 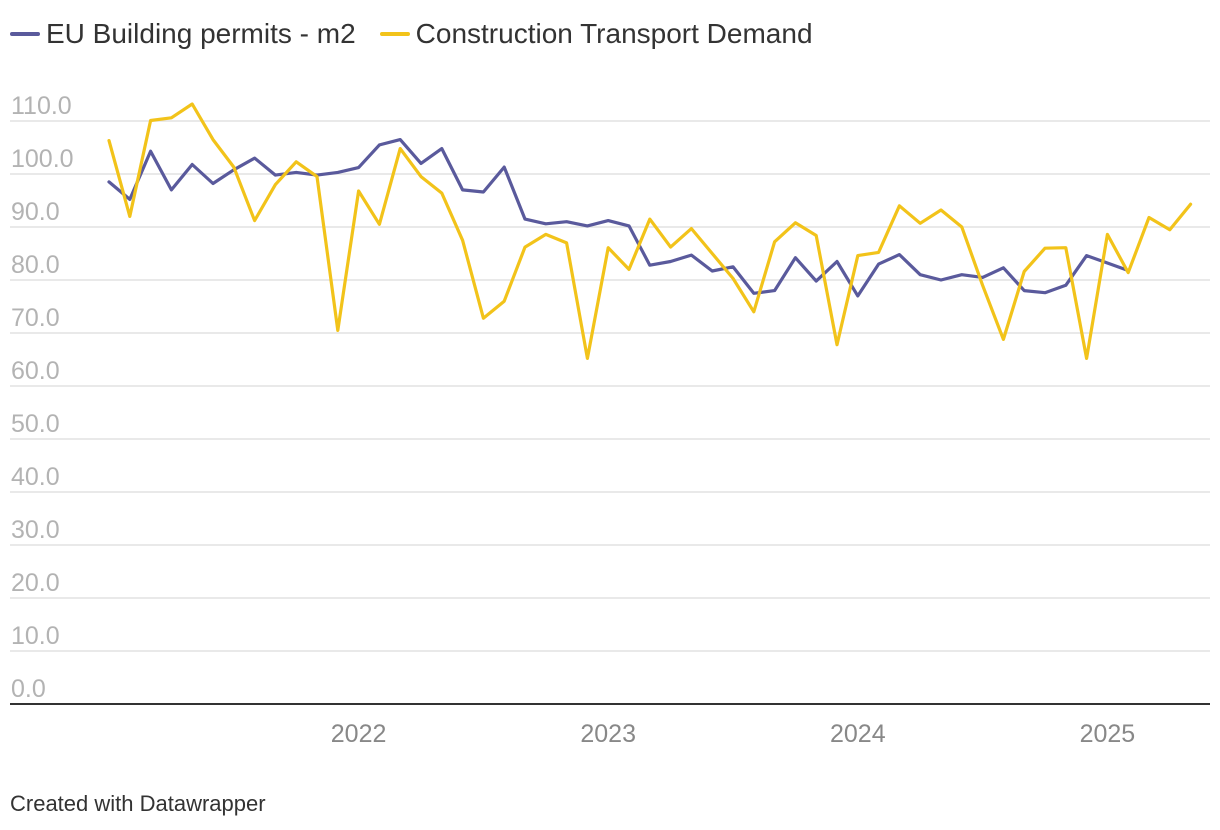 I want to click on x-tick-label: 2024, so click(x=858, y=734).